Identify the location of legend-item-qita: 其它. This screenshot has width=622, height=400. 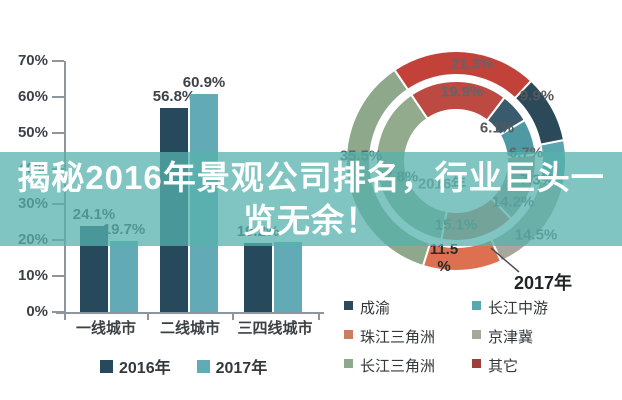
(510, 365).